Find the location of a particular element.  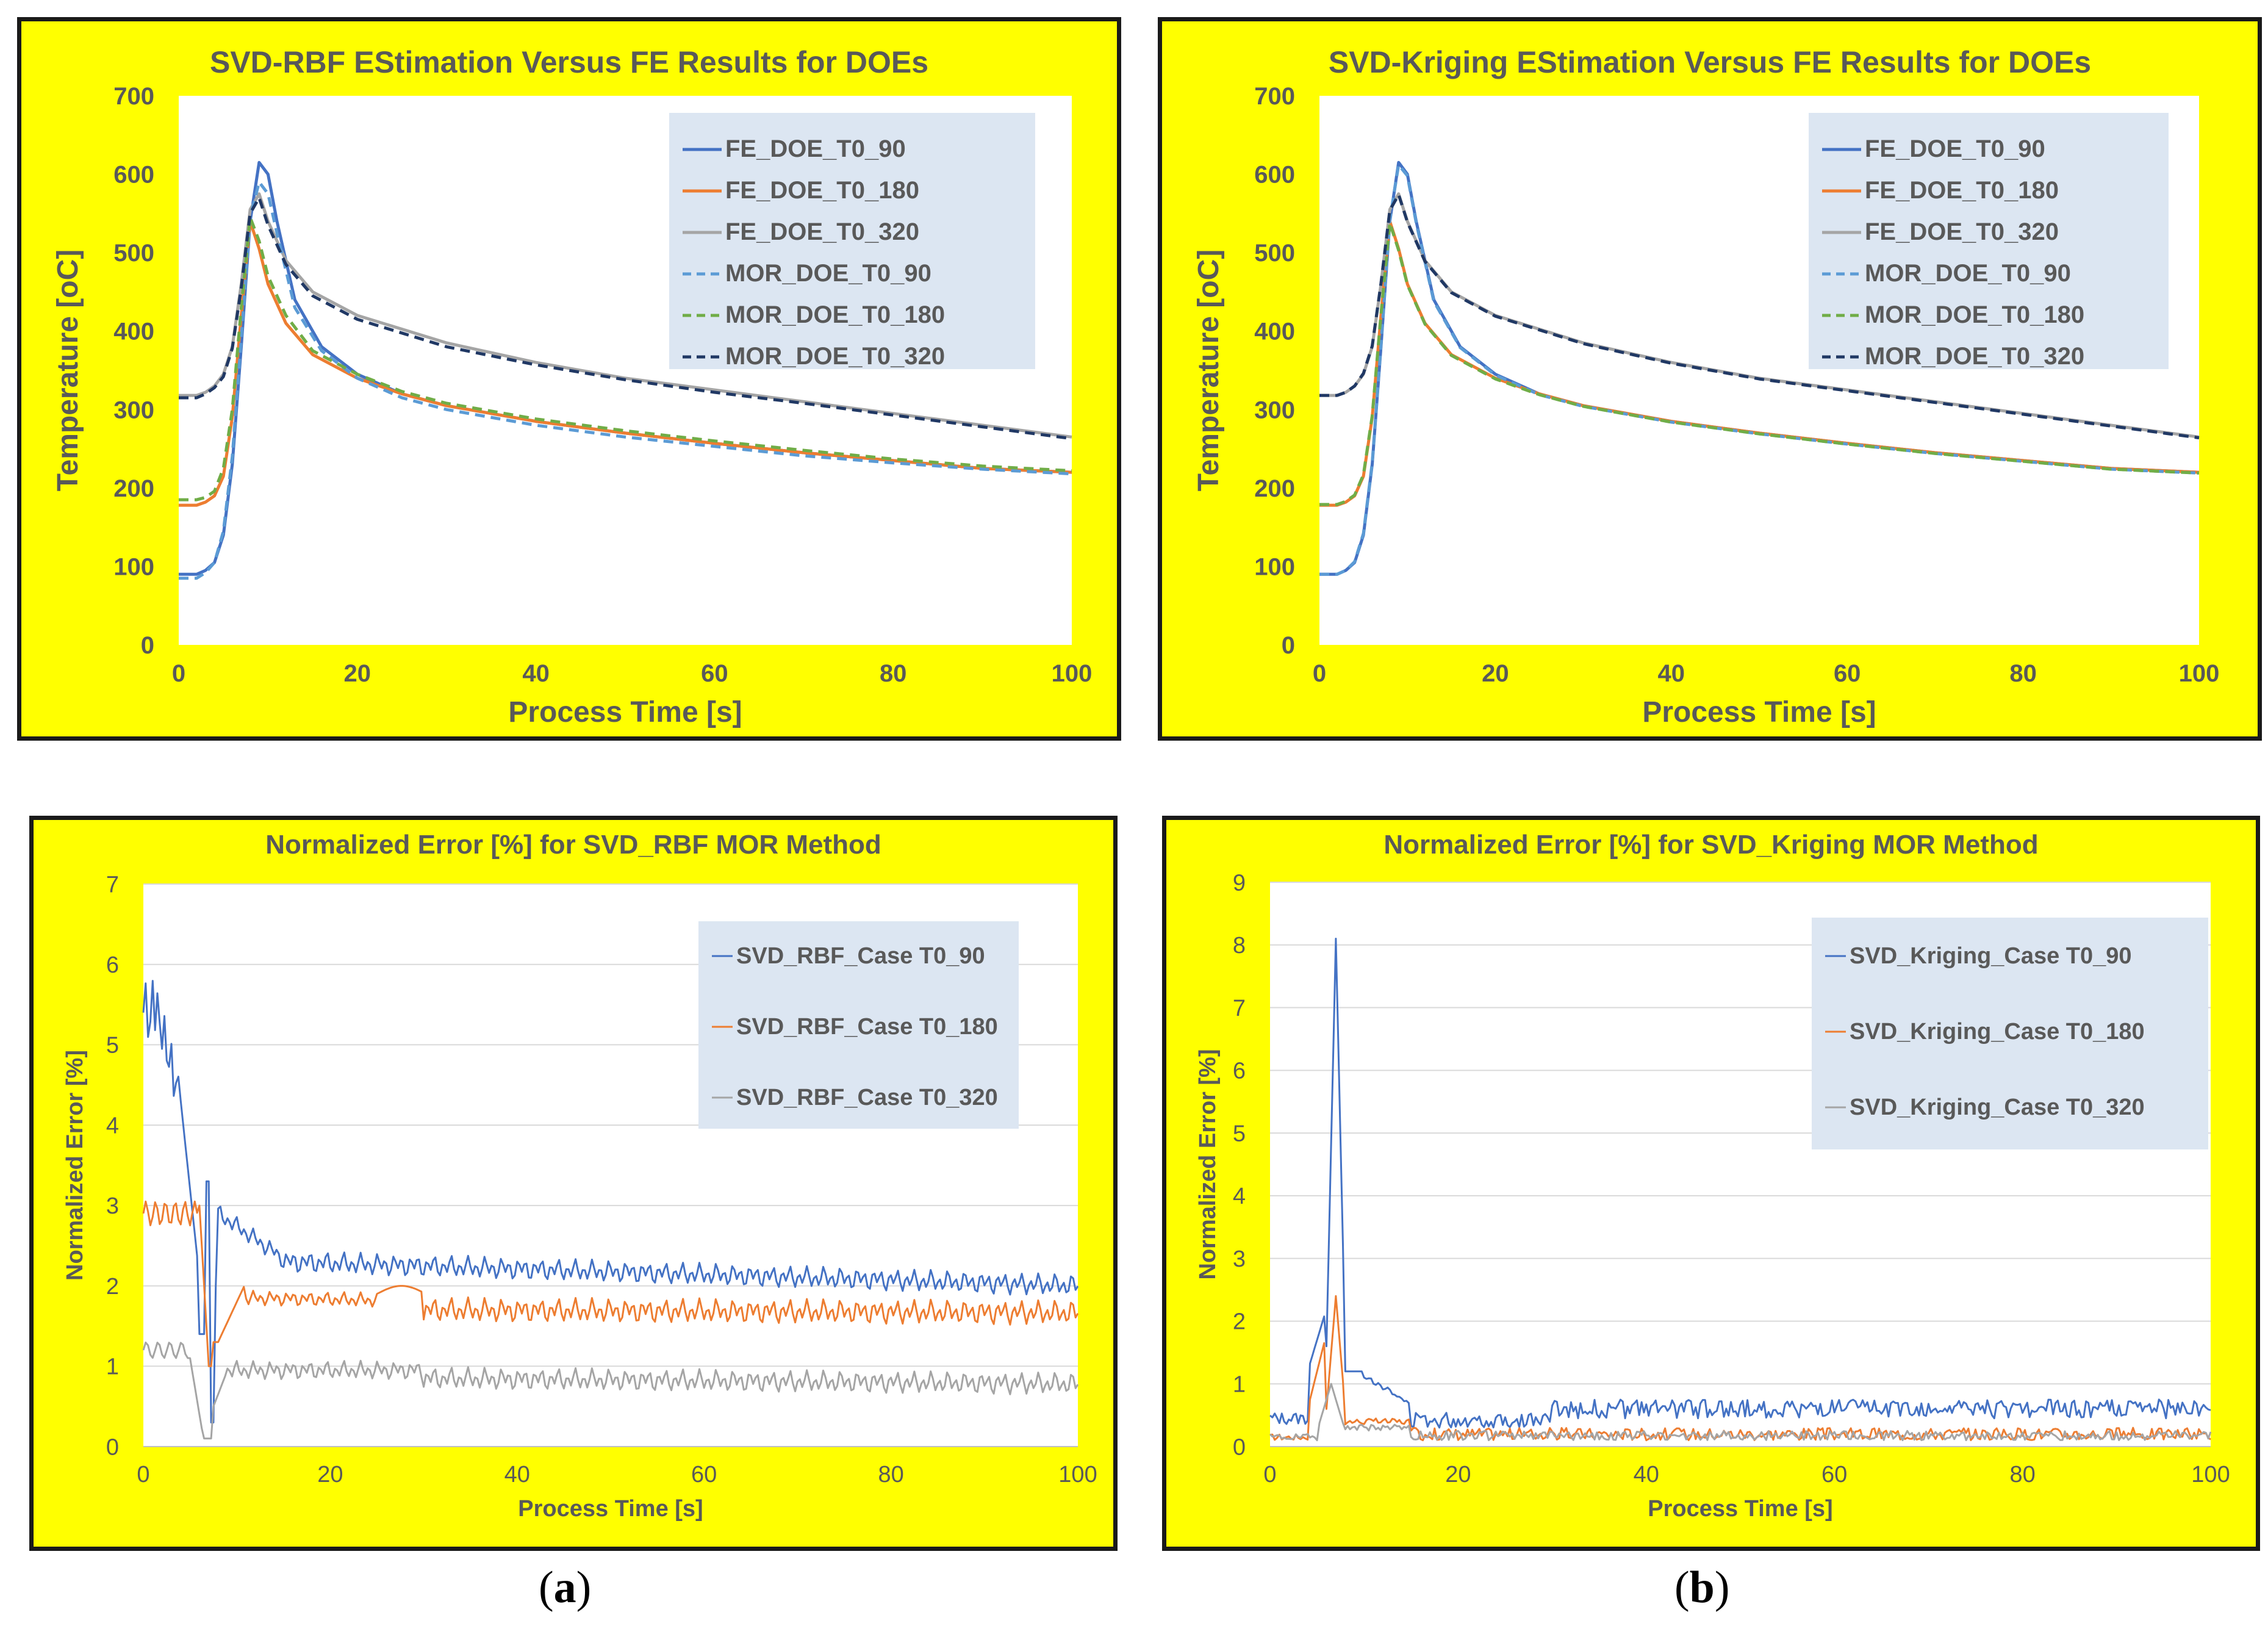

legend-label-svd-rbf-case-t0-320: SVD_RBF_Case T0_320 is located at coordinates (867, 1097).